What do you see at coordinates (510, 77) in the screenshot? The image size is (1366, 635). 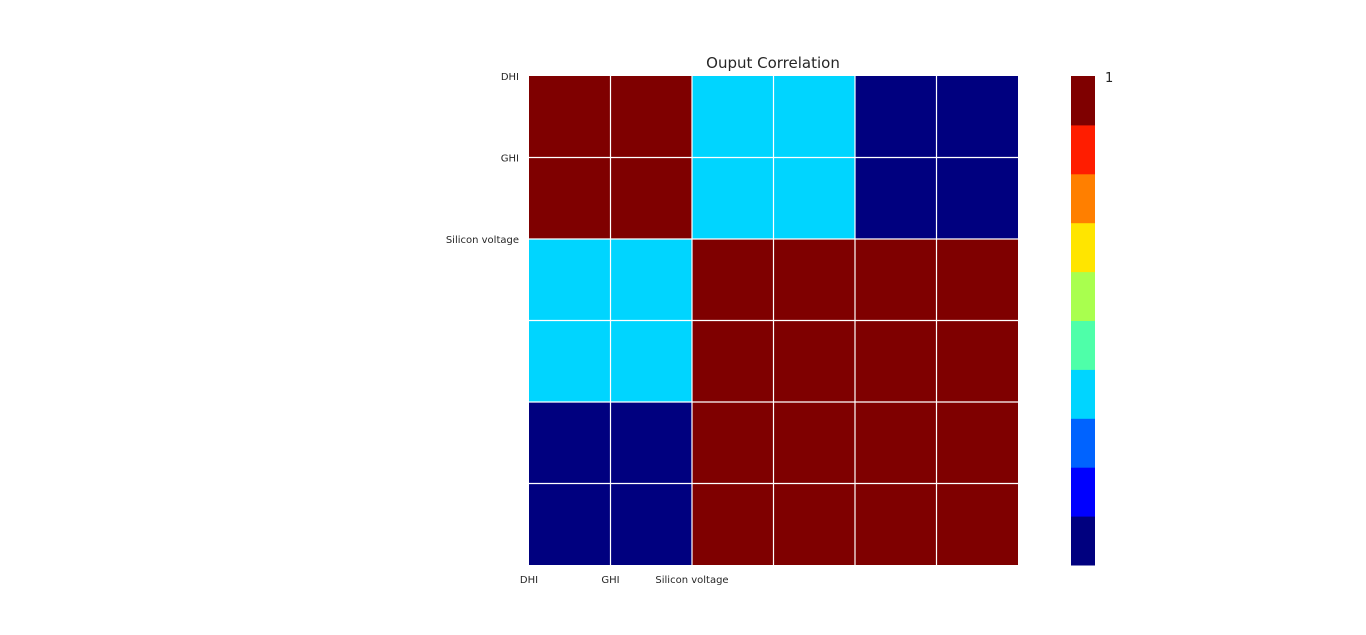 I see `y-tick-label: DHI` at bounding box center [510, 77].